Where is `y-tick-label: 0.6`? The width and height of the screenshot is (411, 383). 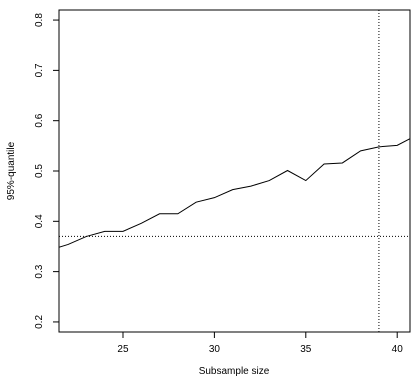
y-tick-label: 0.6 is located at coordinates (39, 120).